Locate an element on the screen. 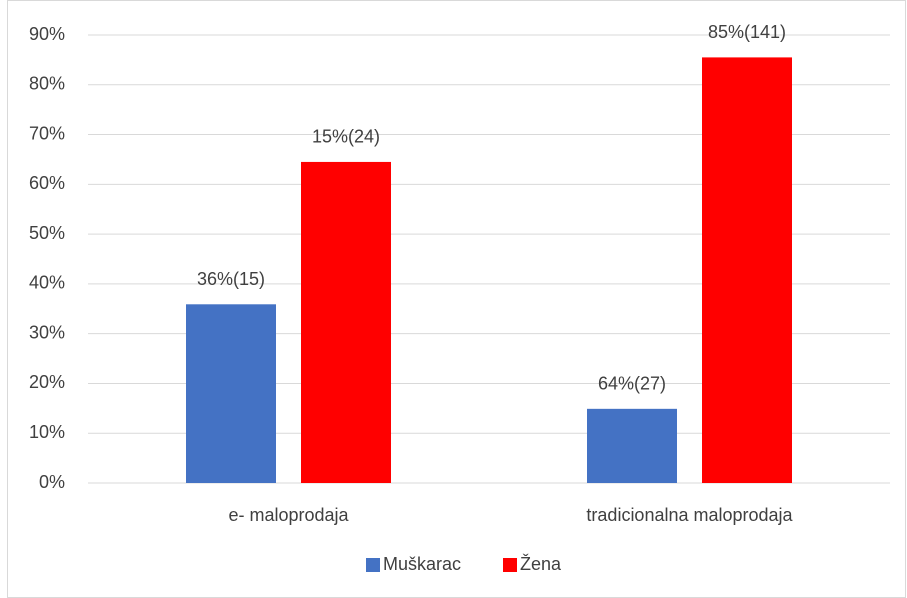 This screenshot has height=598, width=907. x-tick-label: tradicionalna maloprodaja is located at coordinates (689, 515).